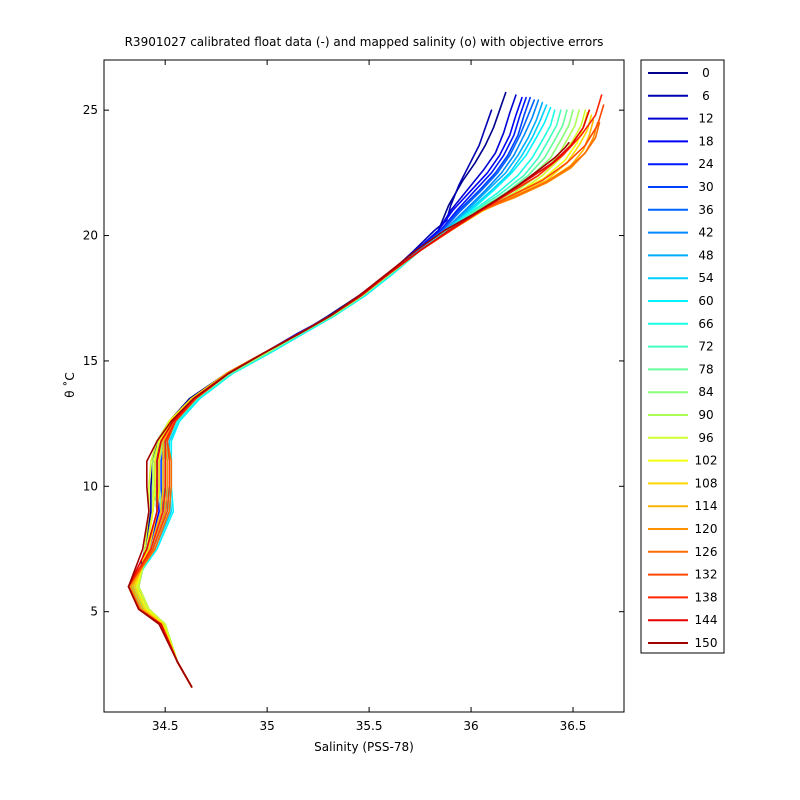  Describe the element at coordinates (705, 233) in the screenshot. I see `legend-label-42: 42` at that location.